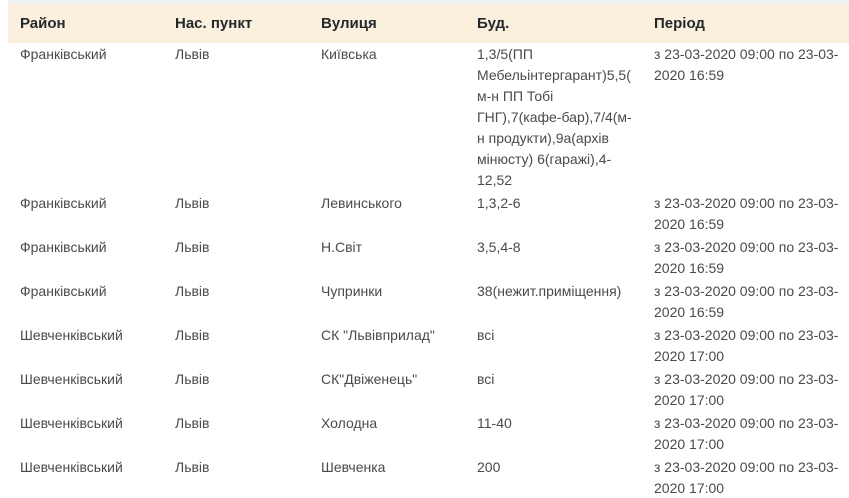  Describe the element at coordinates (499, 247) in the screenshot. I see `building-cell: 3,5,4-8` at that location.